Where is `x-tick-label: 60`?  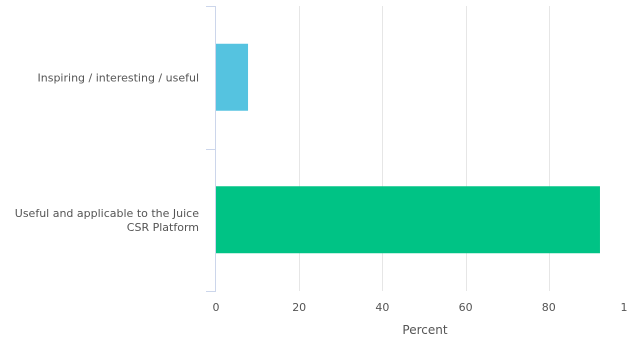 x-tick-label: 60 is located at coordinates (466, 307).